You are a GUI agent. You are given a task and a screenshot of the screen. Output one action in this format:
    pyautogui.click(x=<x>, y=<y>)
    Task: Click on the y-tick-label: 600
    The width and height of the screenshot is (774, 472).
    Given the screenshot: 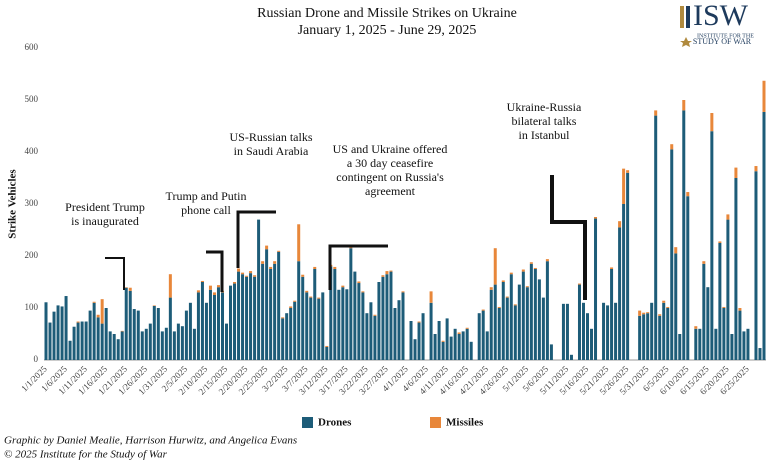 What is the action you would take?
    pyautogui.click(x=32, y=47)
    